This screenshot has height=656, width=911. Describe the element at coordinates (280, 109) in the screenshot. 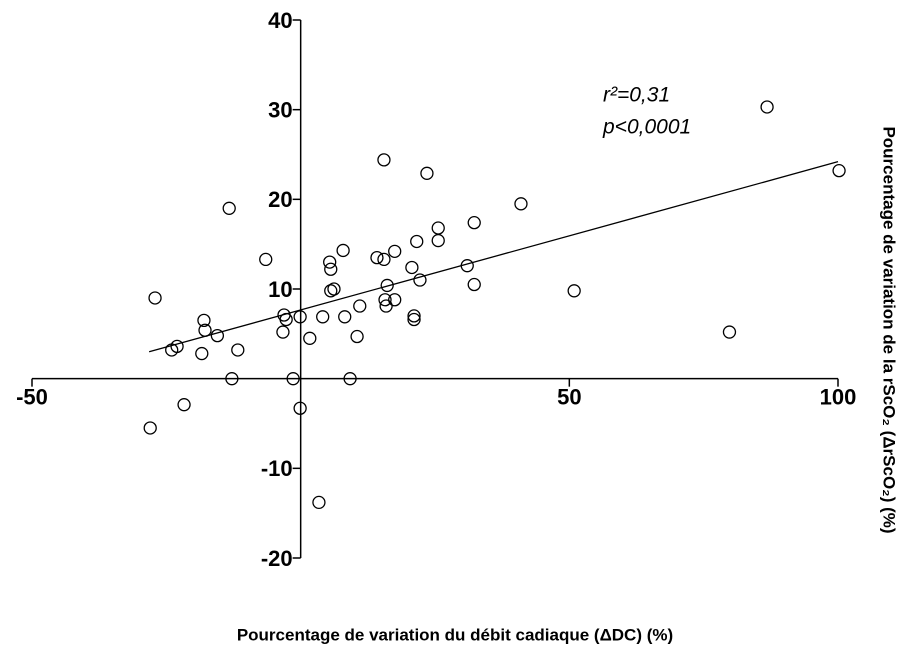

I see `y-tick-label: 30` at that location.